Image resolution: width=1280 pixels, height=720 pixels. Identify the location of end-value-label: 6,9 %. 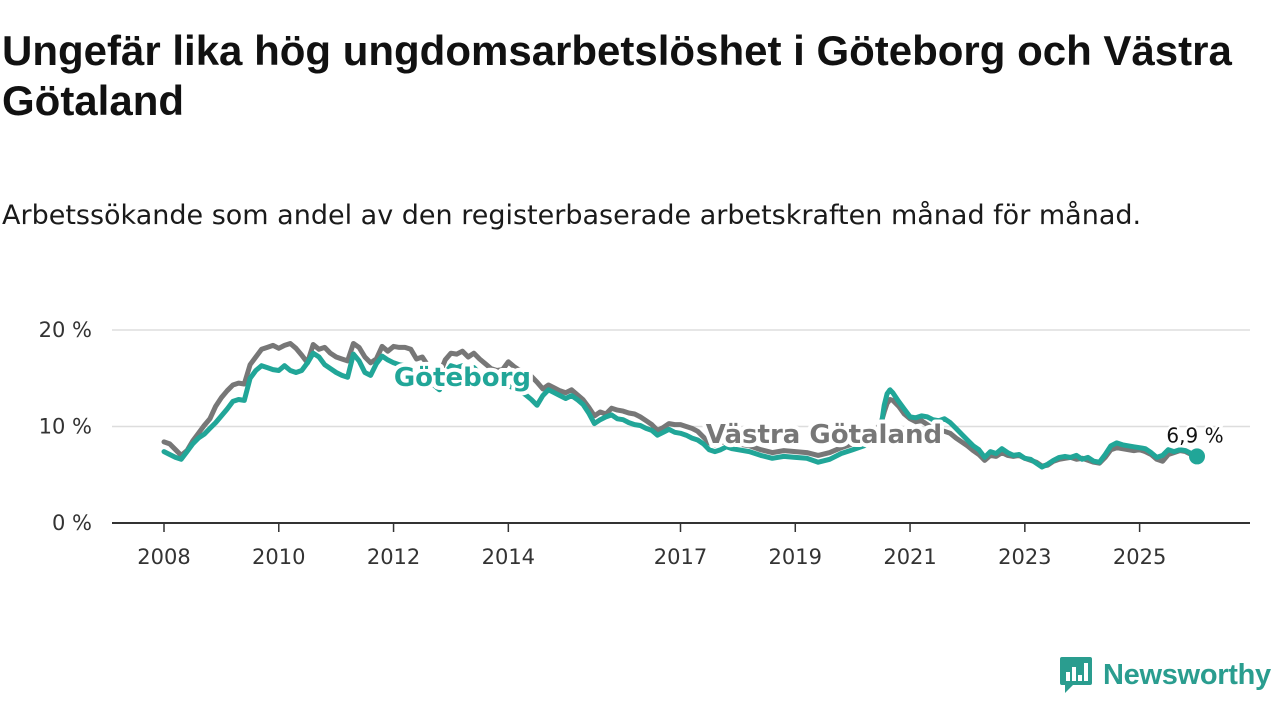
(1194, 435).